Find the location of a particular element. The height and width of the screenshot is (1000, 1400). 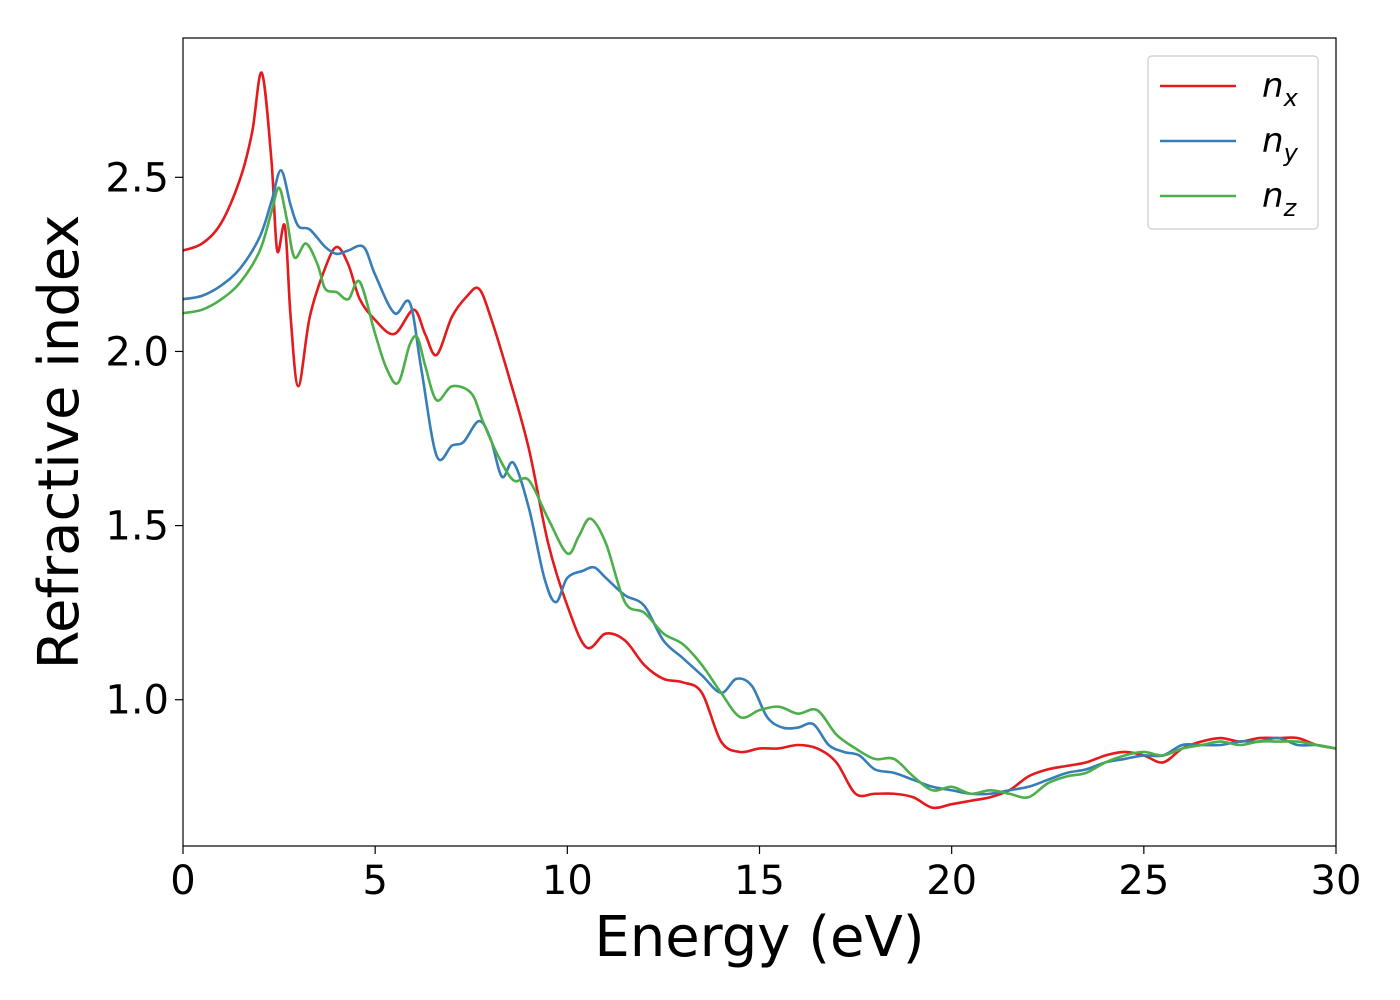

legend-label-nz: nz is located at coordinates (1280, 199).